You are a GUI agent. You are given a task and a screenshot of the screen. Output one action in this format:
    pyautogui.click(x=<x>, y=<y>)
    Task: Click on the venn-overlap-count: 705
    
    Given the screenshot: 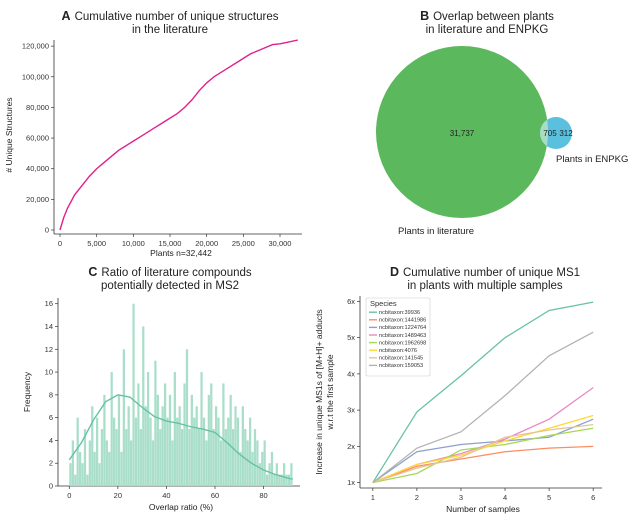 What is the action you would take?
    pyautogui.click(x=550, y=133)
    